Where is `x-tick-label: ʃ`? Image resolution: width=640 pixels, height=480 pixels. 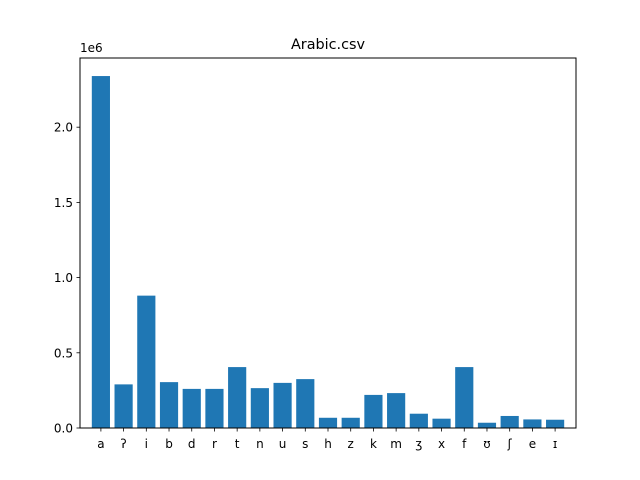 x-tick-label: ʃ is located at coordinates (510, 444).